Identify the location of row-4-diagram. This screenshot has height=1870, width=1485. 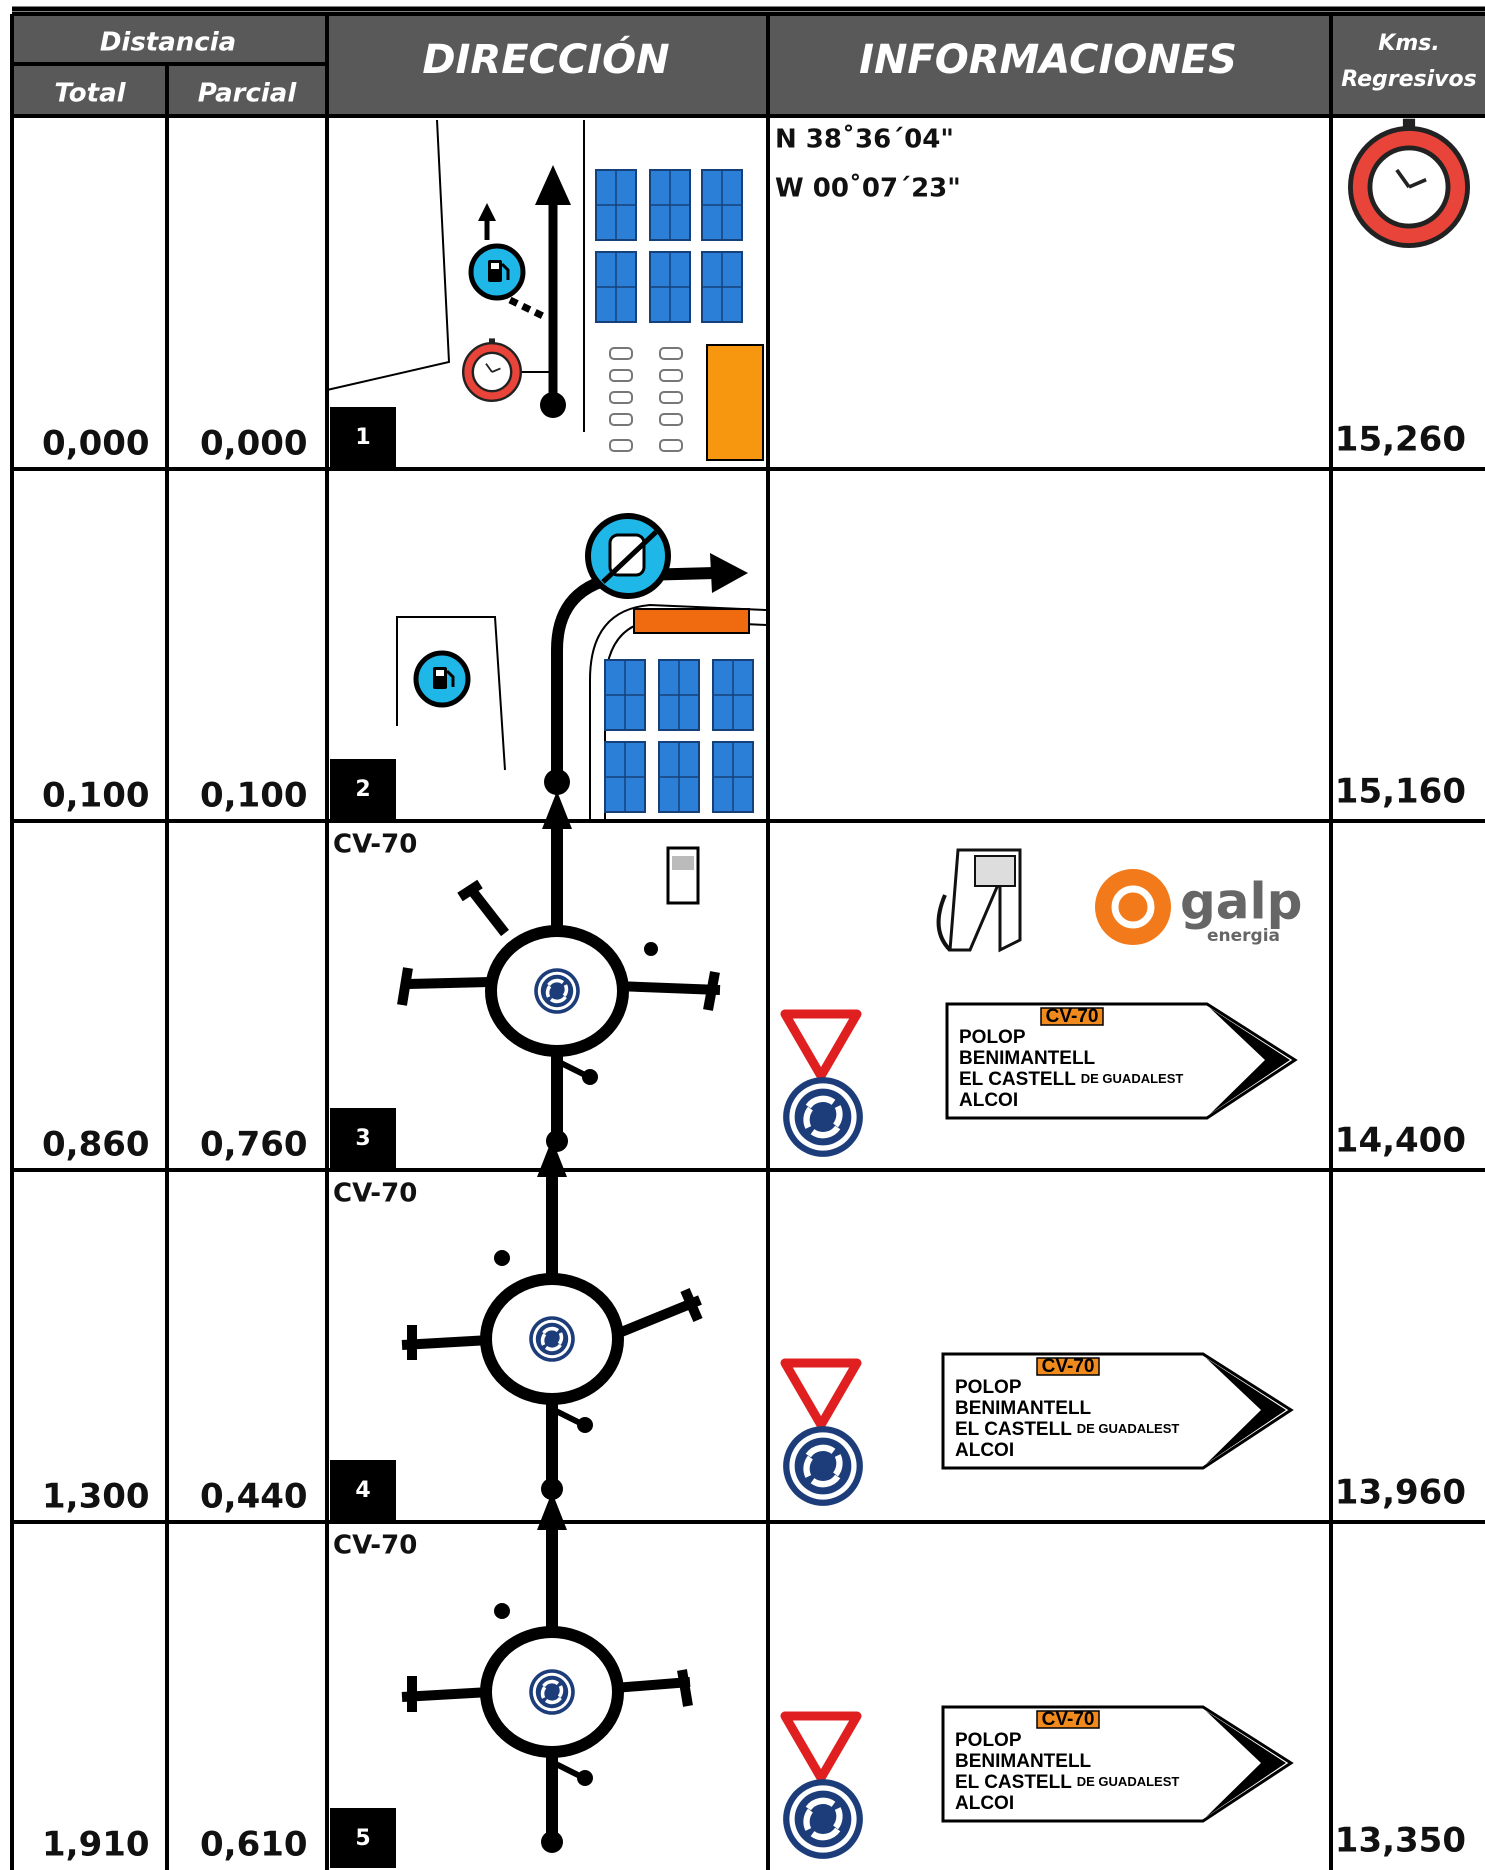
(552, 1319).